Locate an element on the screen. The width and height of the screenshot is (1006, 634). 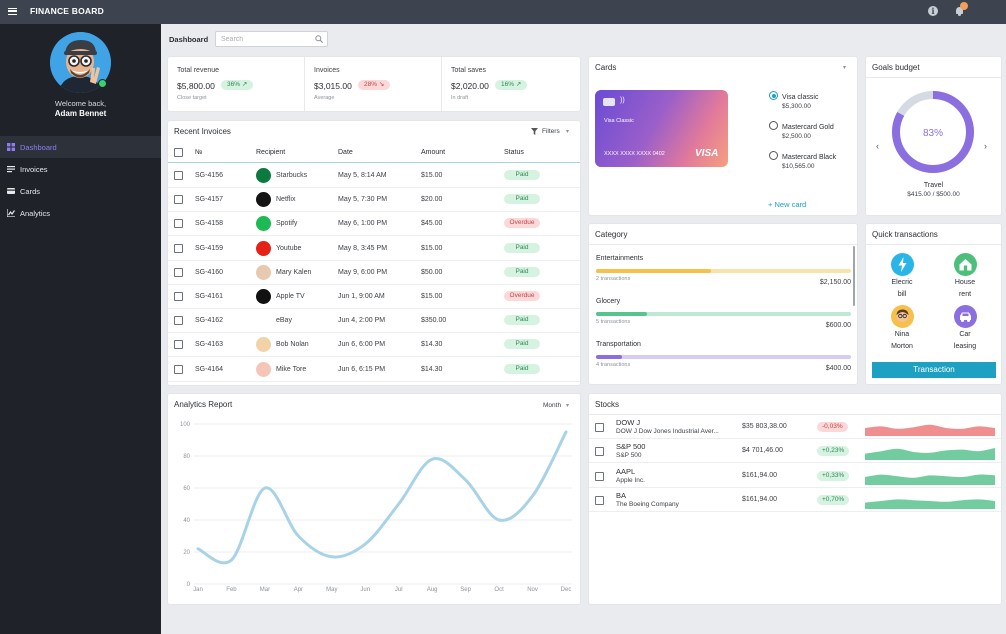
sidebar-item-cards: Cards is located at coordinates (80, 191).